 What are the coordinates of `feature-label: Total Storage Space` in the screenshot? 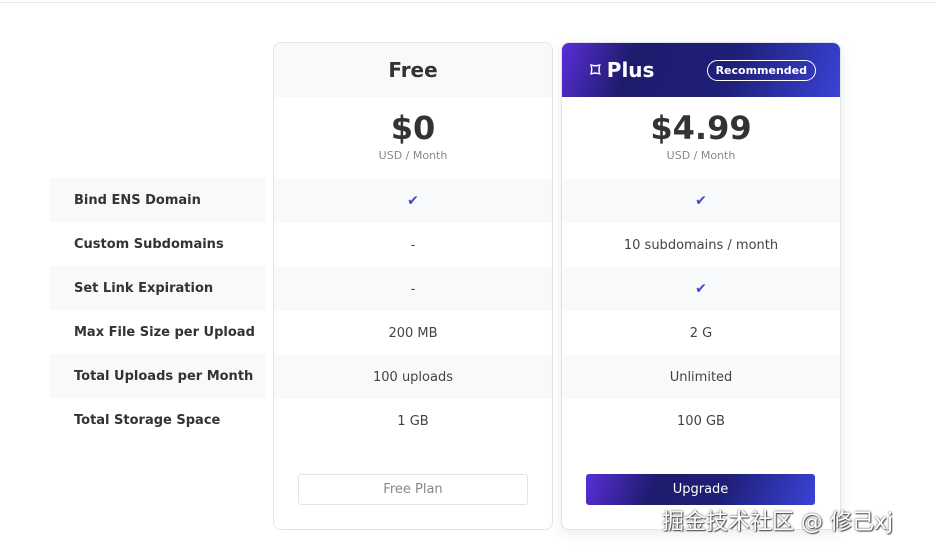 It's located at (147, 420).